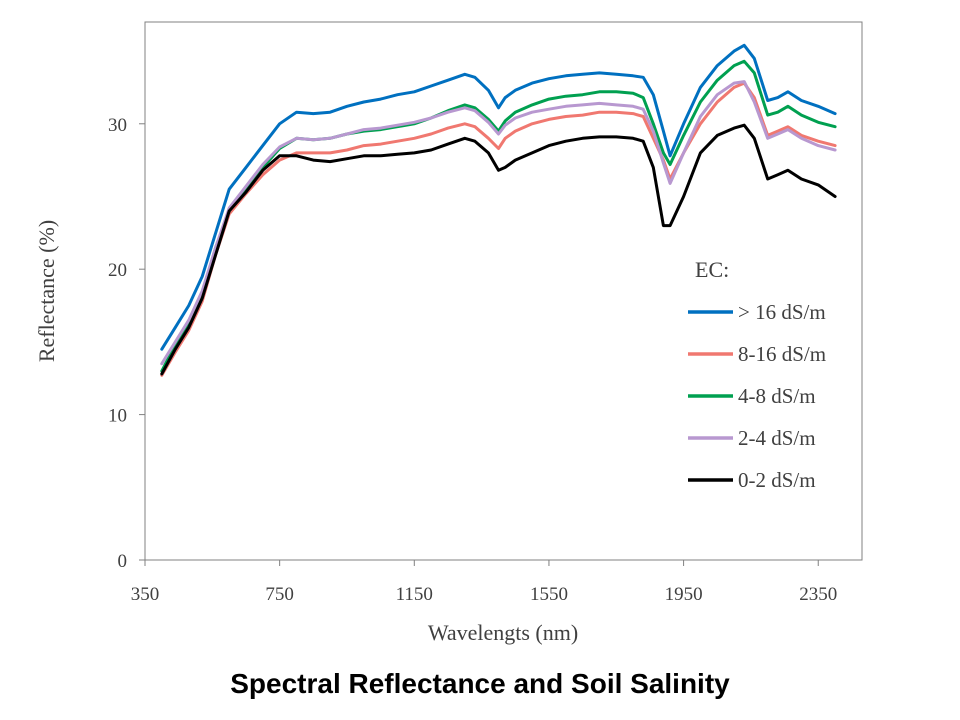  Describe the element at coordinates (684, 594) in the screenshot. I see `x-tick-label: 1950` at that location.